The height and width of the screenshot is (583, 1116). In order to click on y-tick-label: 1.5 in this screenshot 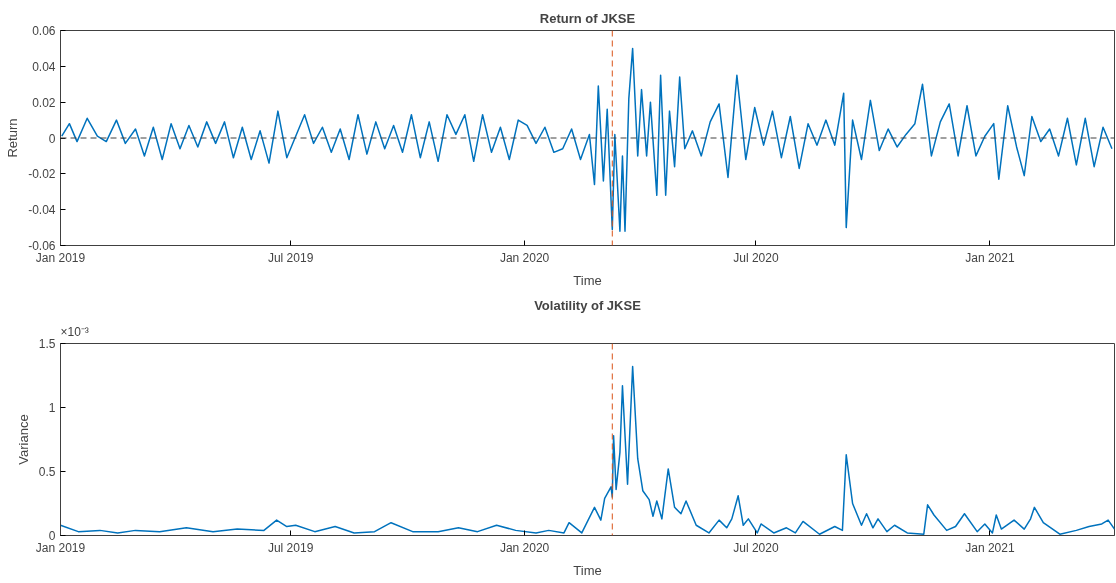, I will do `click(47, 344)`.